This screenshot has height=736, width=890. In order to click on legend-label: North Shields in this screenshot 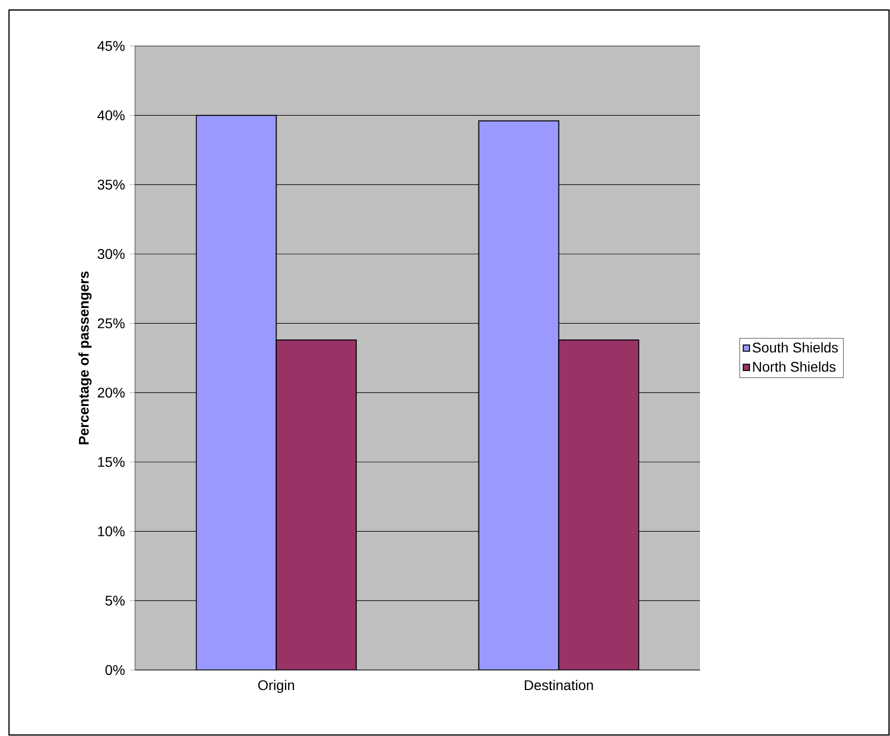, I will do `click(794, 366)`.